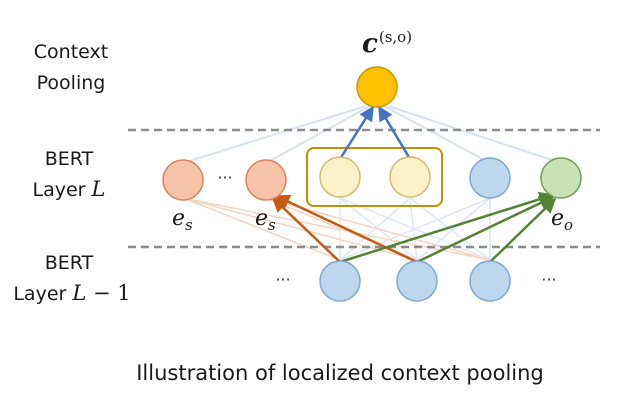 The height and width of the screenshot is (412, 631). I want to click on ellipsis-layer-l-minus-1-right: ···, so click(548, 279).